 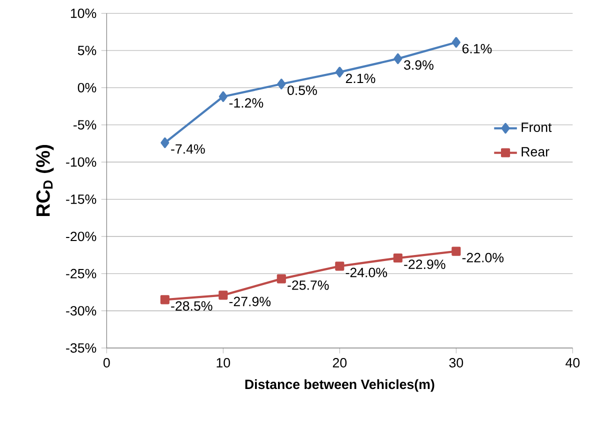 What do you see at coordinates (81, 273) in the screenshot?
I see `y-tick-label: -25%` at bounding box center [81, 273].